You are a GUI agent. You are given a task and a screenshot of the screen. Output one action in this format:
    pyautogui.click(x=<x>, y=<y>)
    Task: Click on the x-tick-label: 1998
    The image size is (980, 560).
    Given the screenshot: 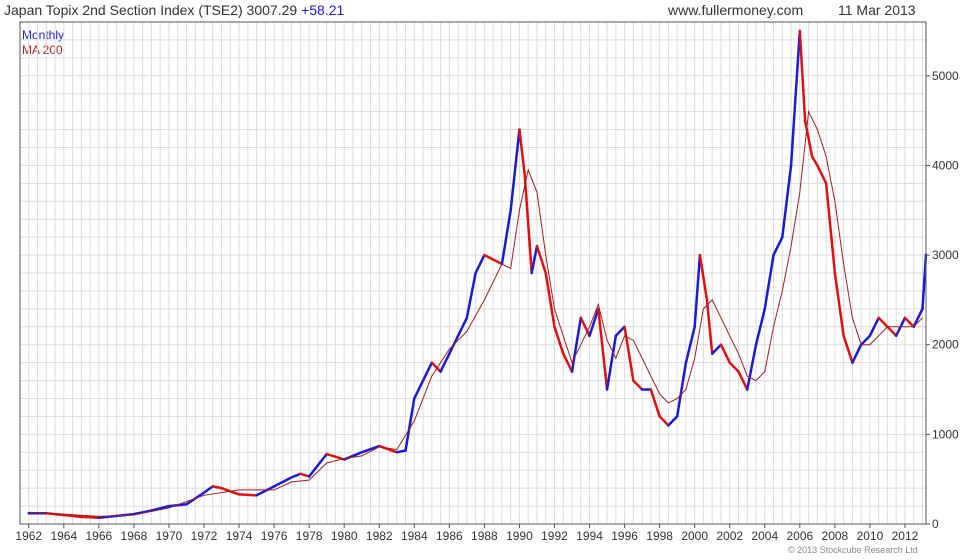 What is the action you would take?
    pyautogui.click(x=659, y=536)
    